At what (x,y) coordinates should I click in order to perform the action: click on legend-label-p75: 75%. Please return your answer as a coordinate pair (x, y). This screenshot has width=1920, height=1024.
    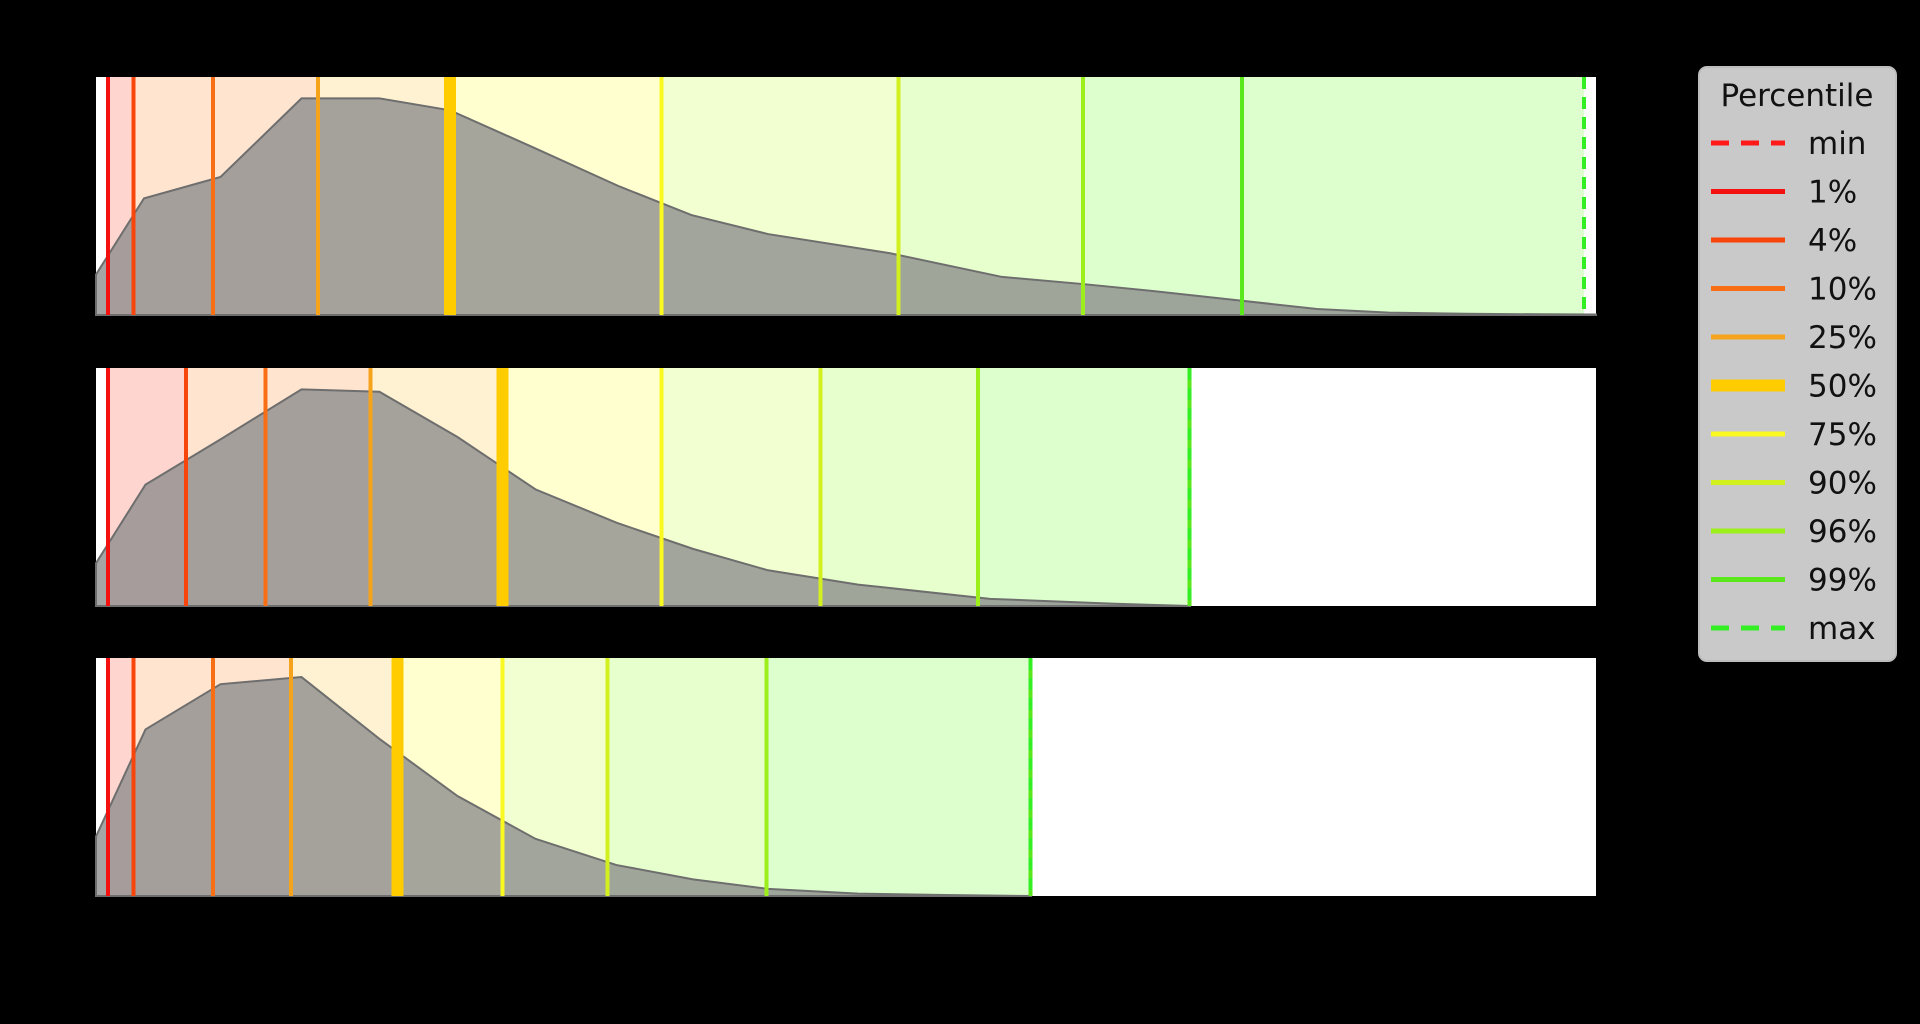
    Looking at the image, I should click on (1842, 435).